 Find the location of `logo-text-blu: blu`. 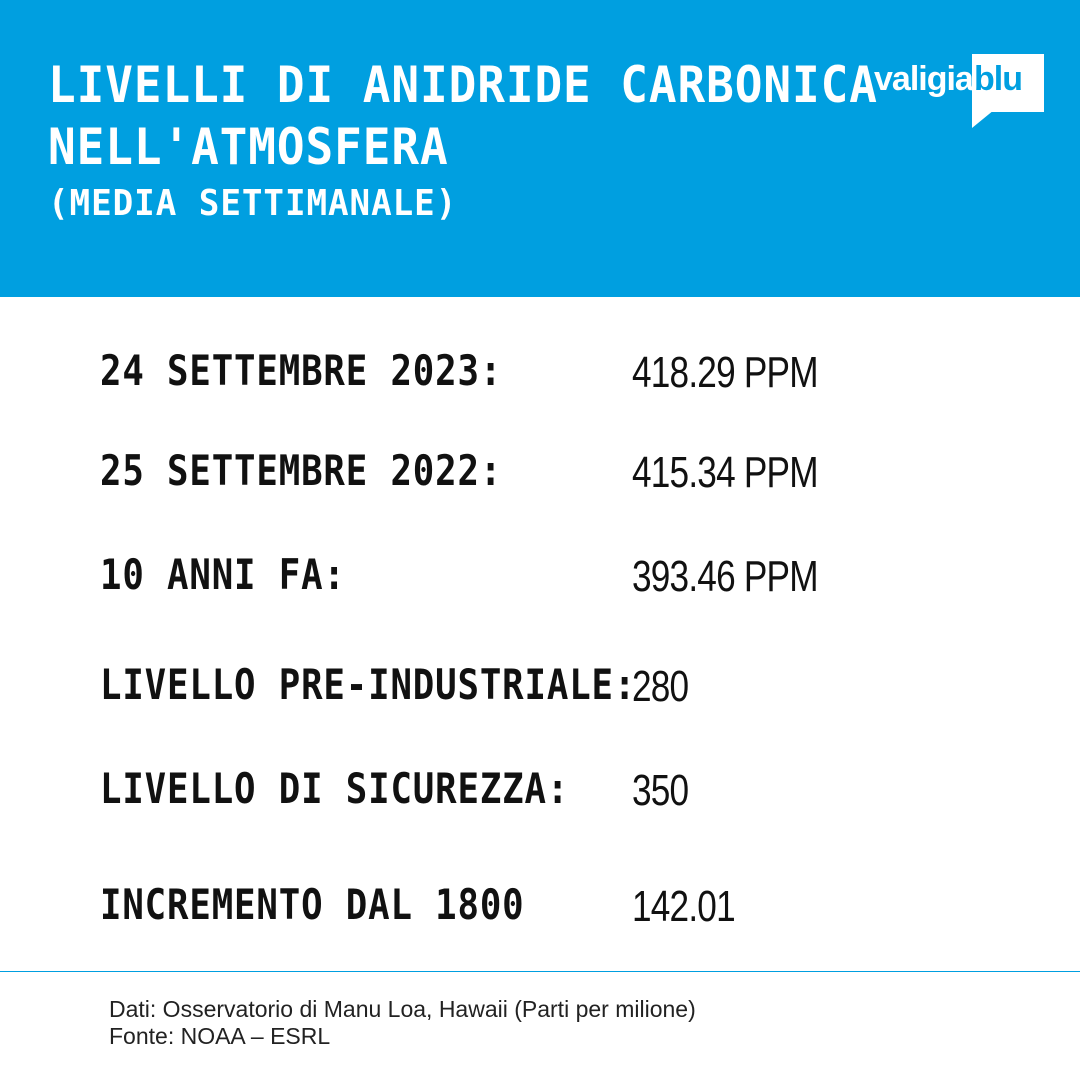

logo-text-blu: blu is located at coordinates (998, 79).